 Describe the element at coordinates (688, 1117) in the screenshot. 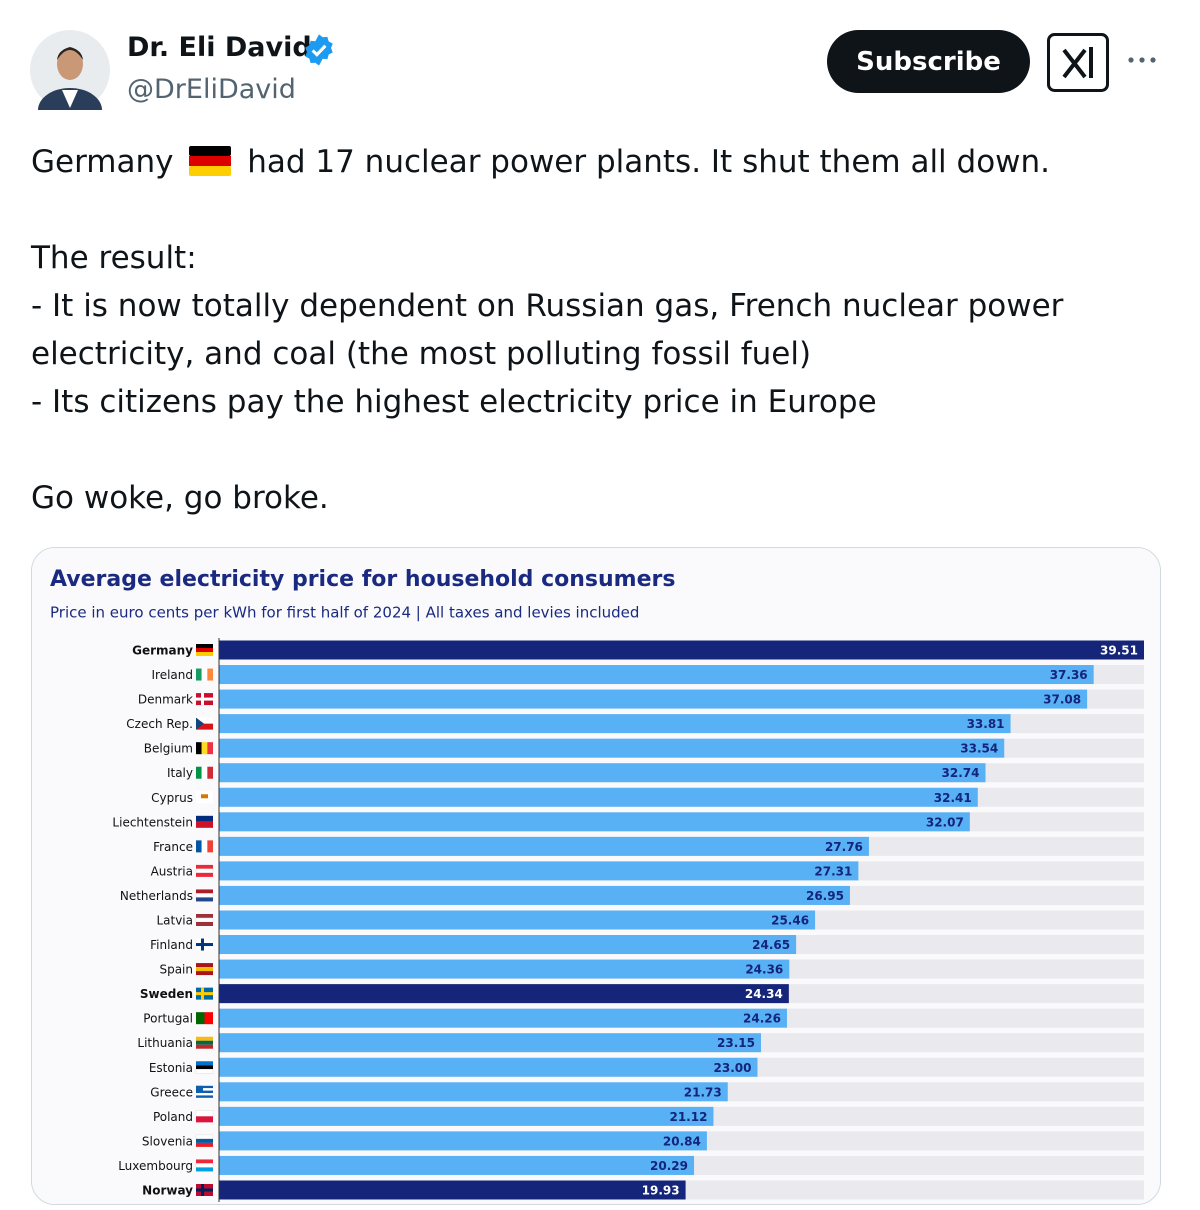

I see `value-label: 21.12` at that location.